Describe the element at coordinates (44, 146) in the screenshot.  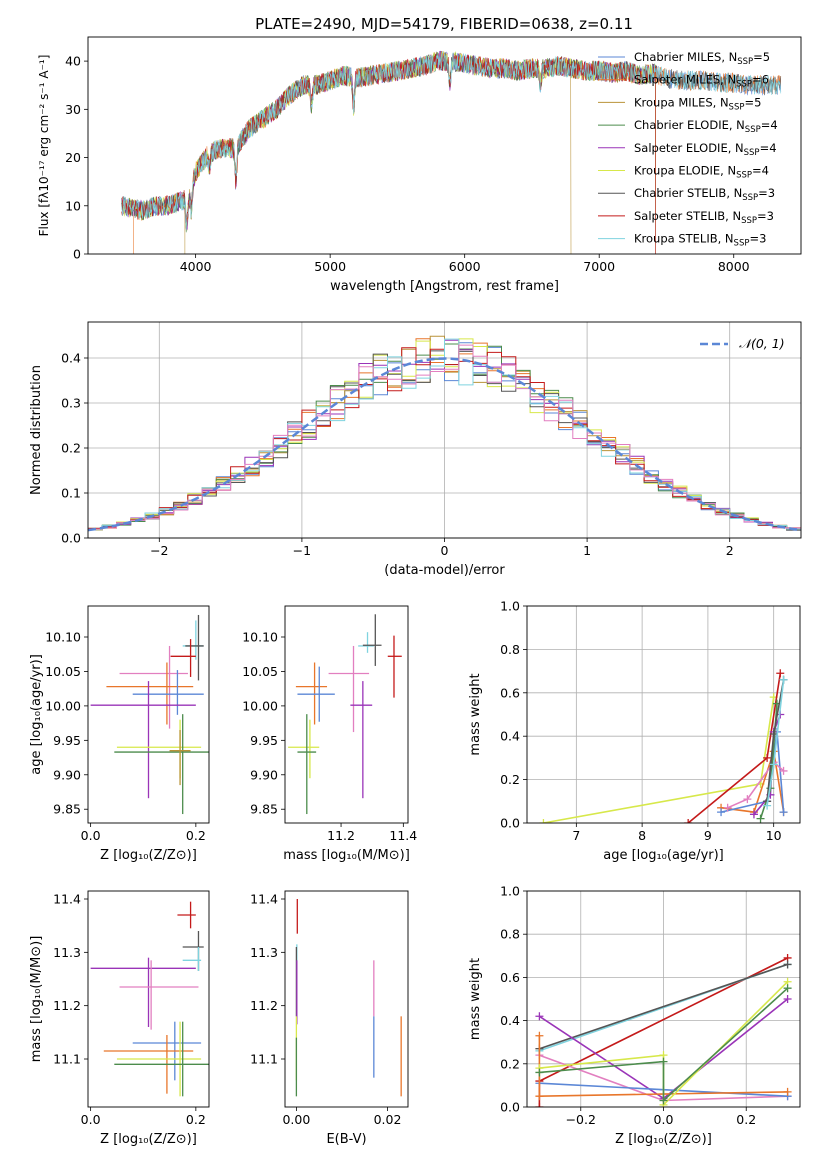
I see `y-axis-label: Flux [fλ10⁻¹⁷ erg cm⁻² s⁻¹ A⁻¹]` at that location.